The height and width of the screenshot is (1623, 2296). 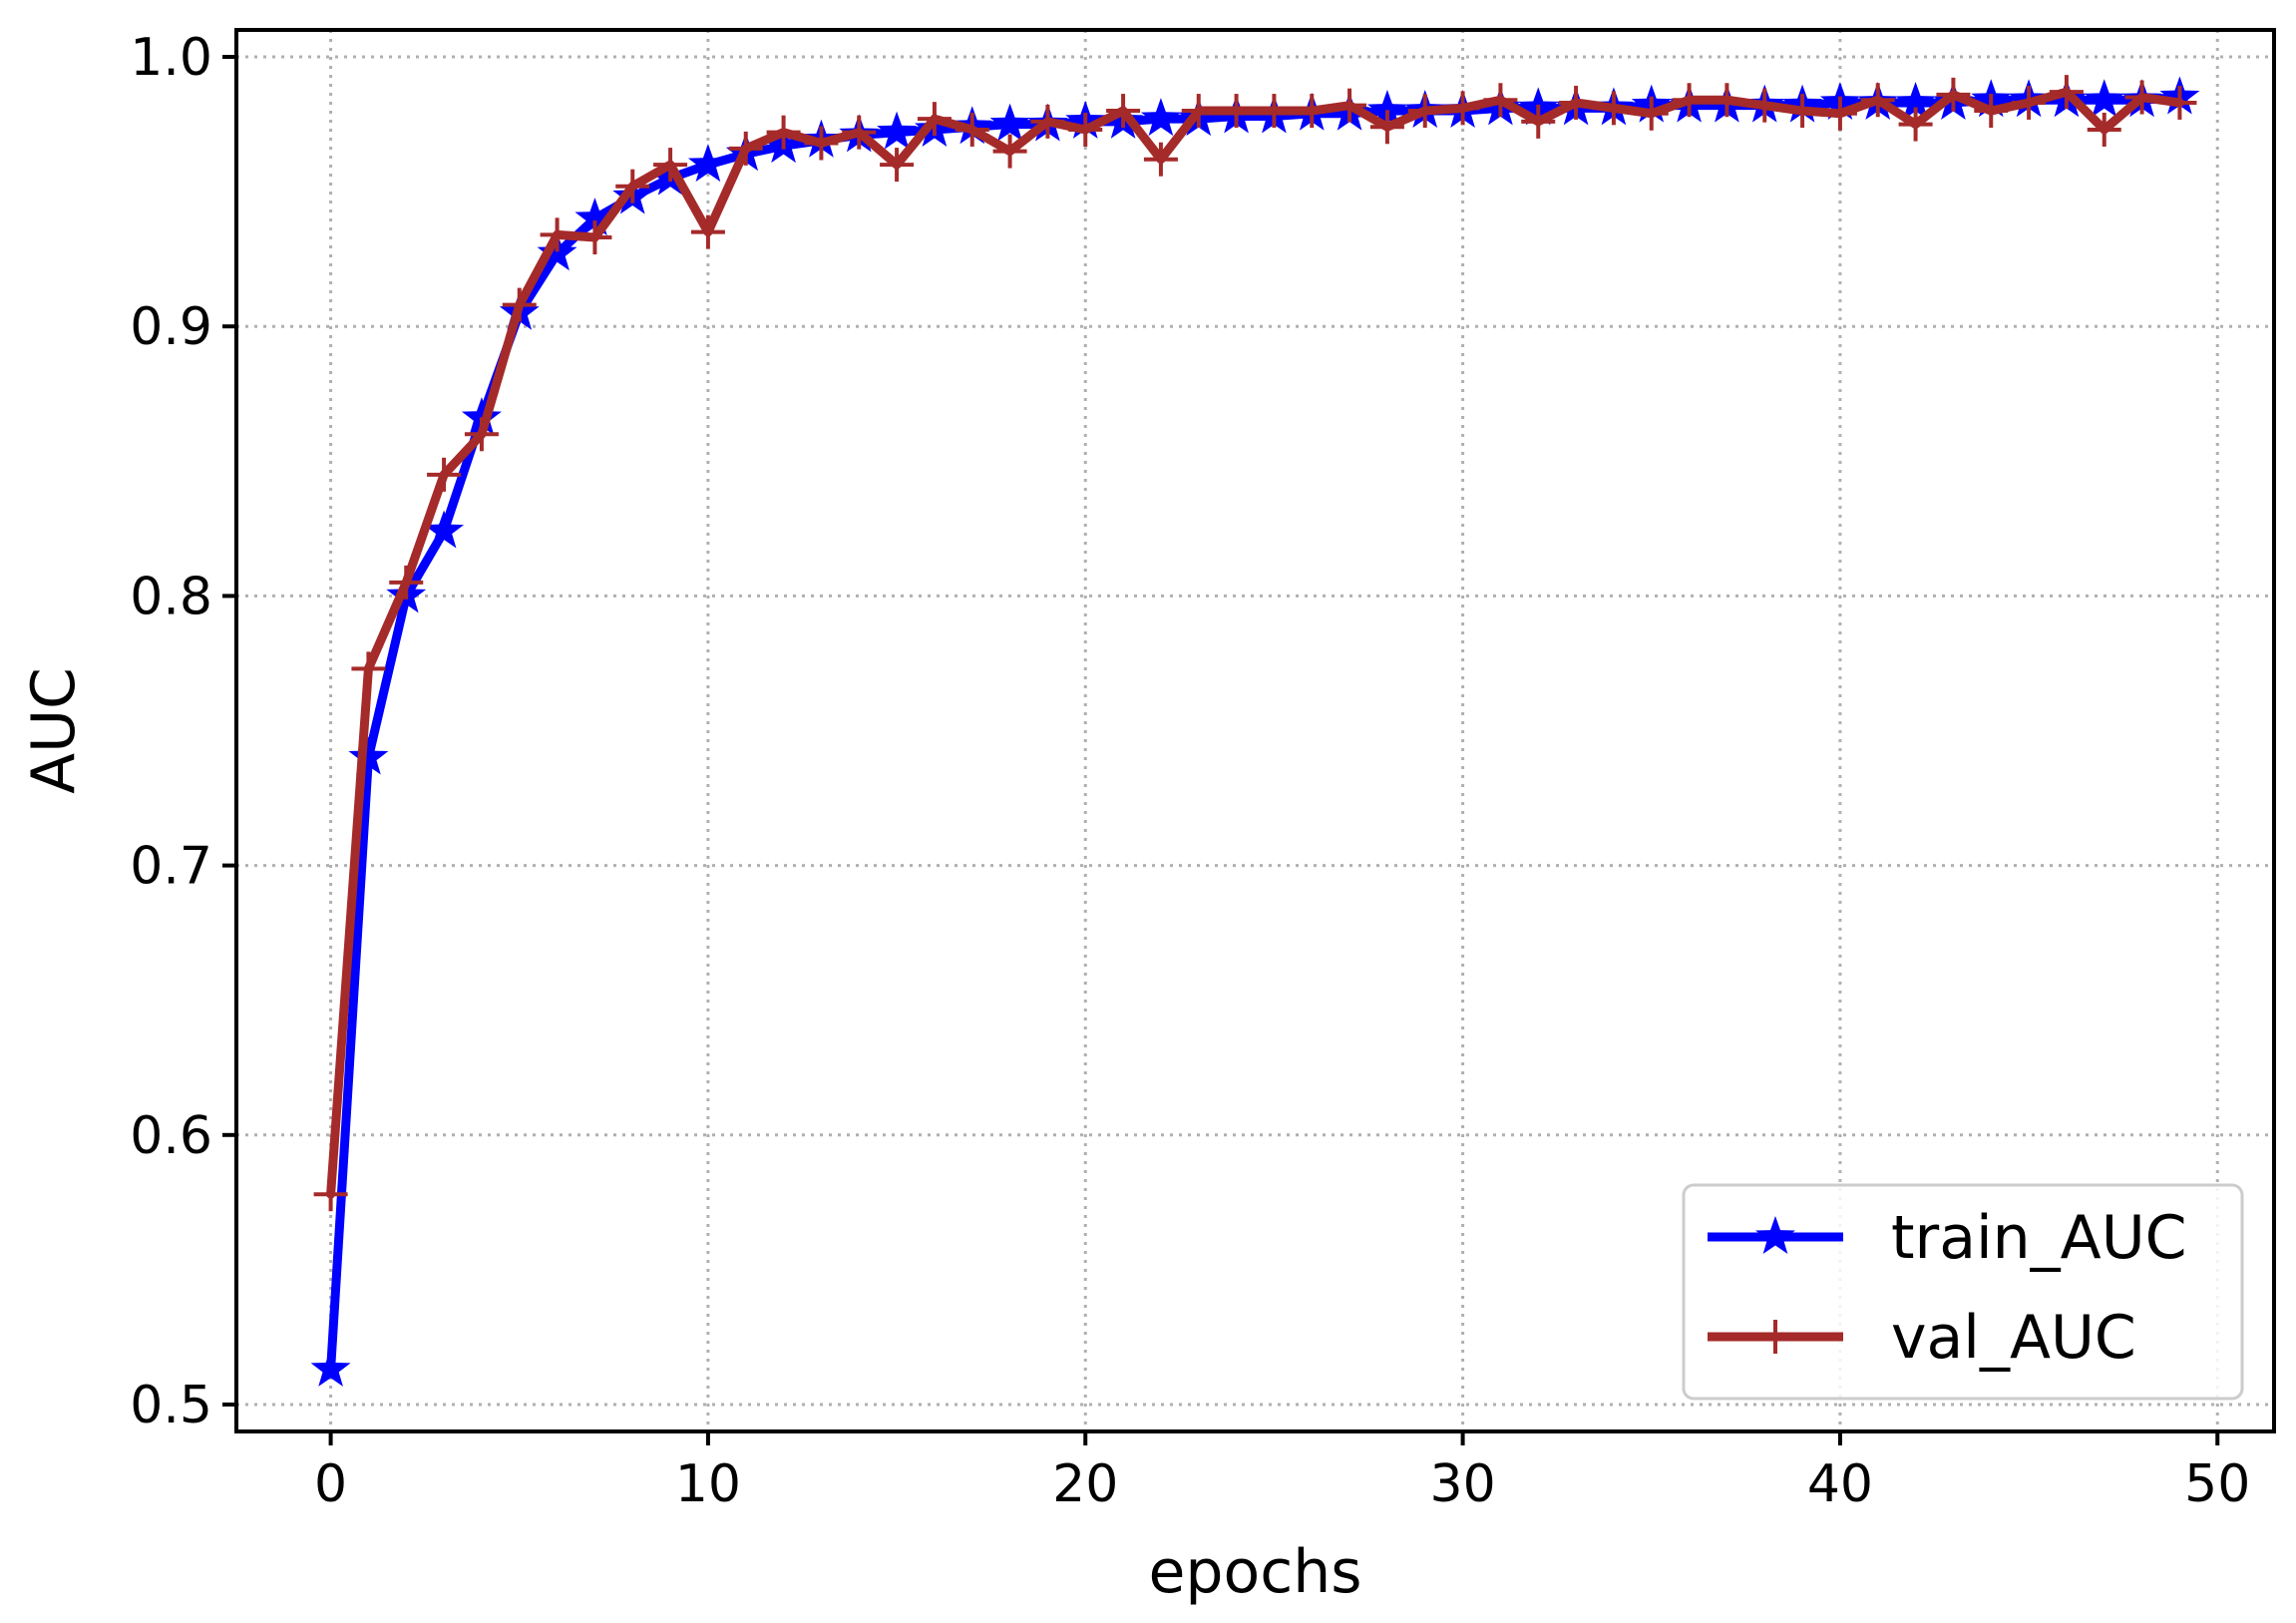 What do you see at coordinates (1840, 1484) in the screenshot?
I see `x-tick-label: 40` at bounding box center [1840, 1484].